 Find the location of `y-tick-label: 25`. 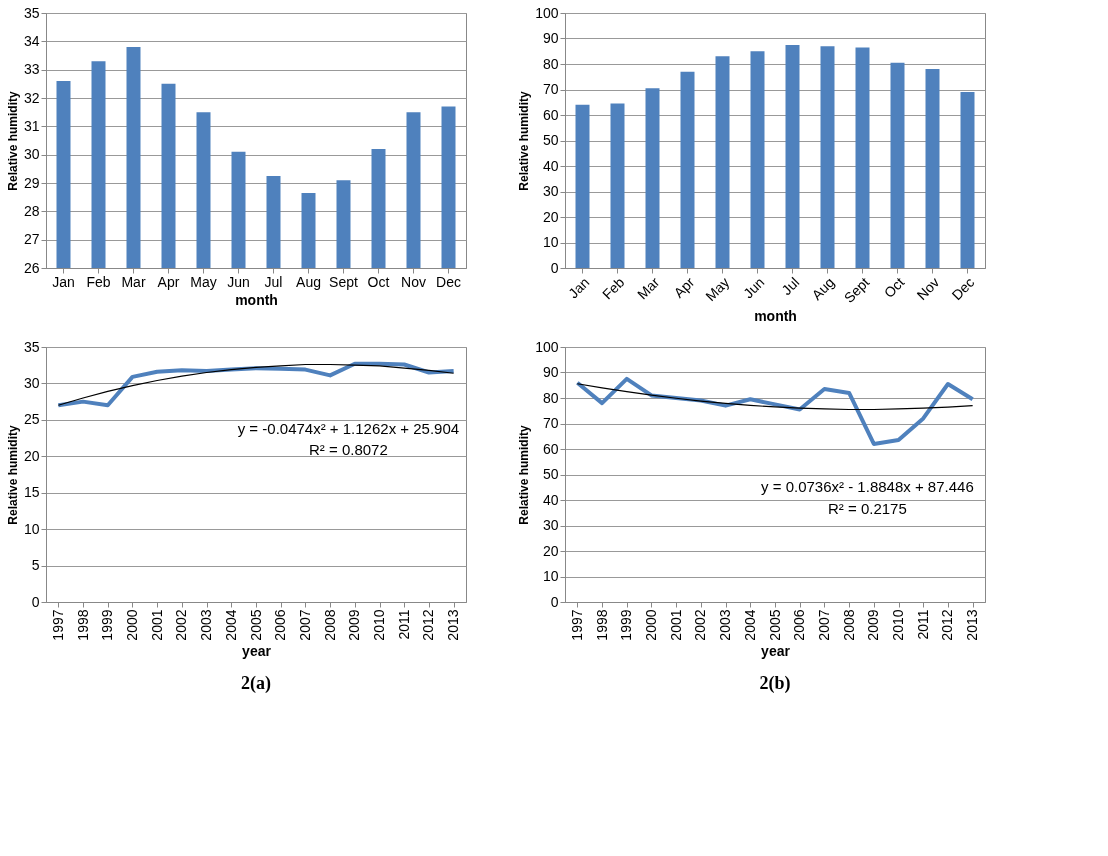

y-tick-label: 25 is located at coordinates (31, 419).